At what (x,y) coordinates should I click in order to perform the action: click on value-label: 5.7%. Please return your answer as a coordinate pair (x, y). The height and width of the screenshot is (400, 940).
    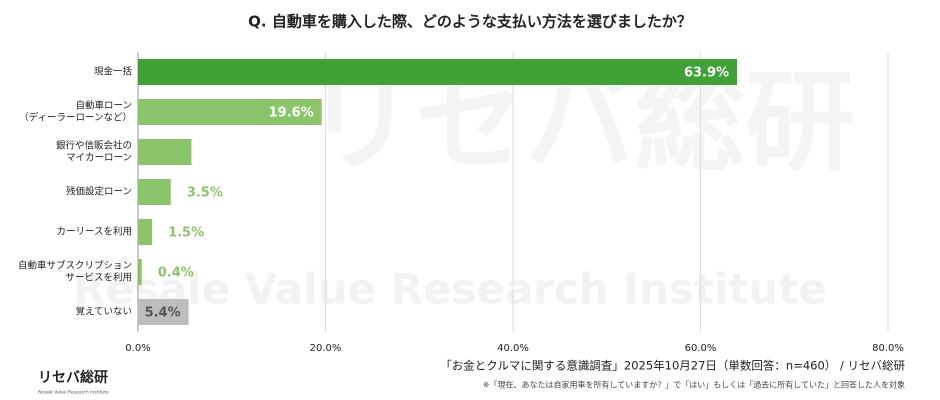
    Looking at the image, I should click on (165, 153).